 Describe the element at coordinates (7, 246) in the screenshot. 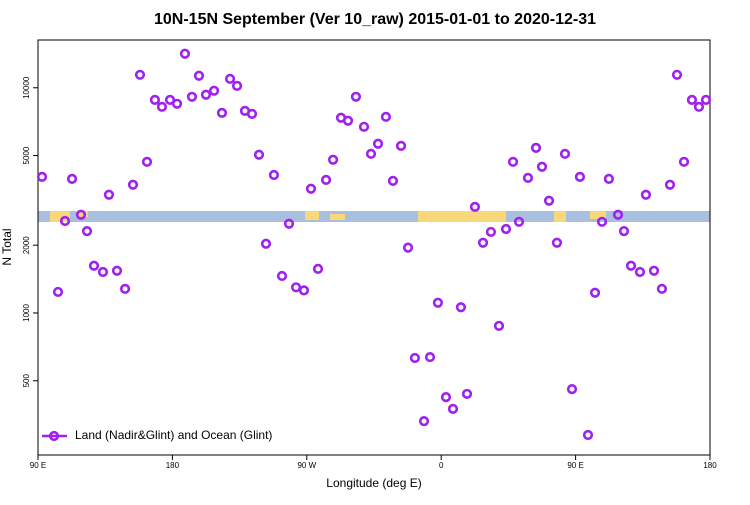

I see `y-axis-label: N Total` at that location.